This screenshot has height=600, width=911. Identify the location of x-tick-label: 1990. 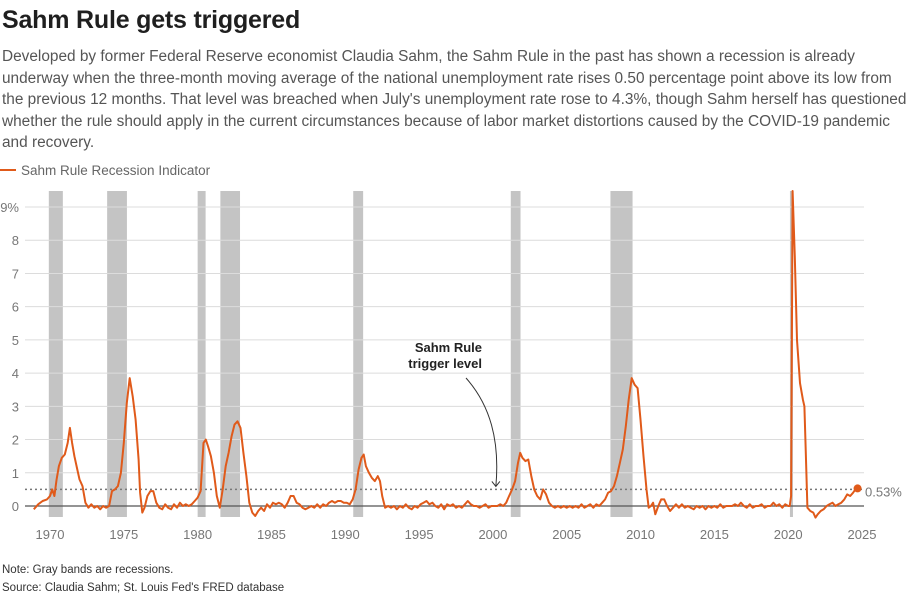
(345, 534).